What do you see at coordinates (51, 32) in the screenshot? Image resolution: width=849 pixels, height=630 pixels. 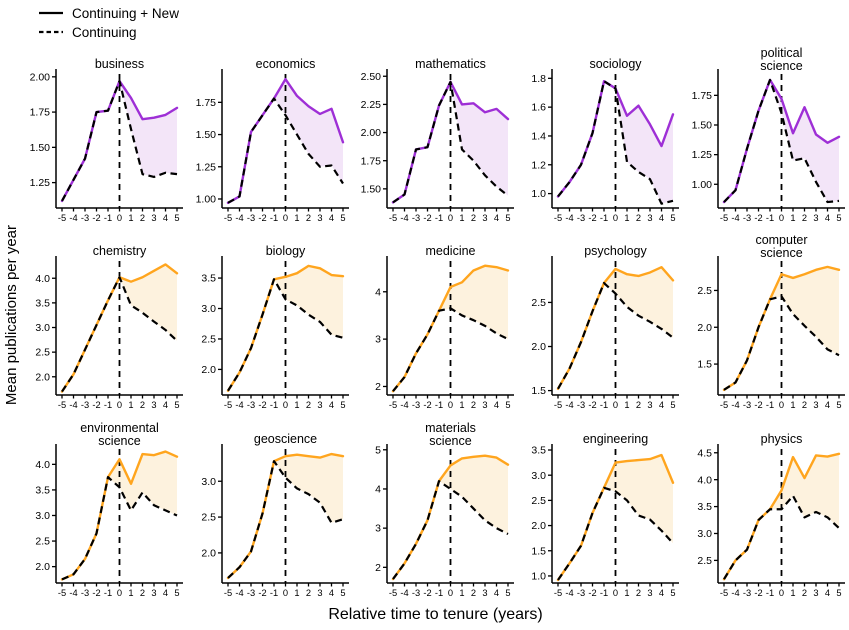 I see `dashed-line-sample-icon` at bounding box center [51, 32].